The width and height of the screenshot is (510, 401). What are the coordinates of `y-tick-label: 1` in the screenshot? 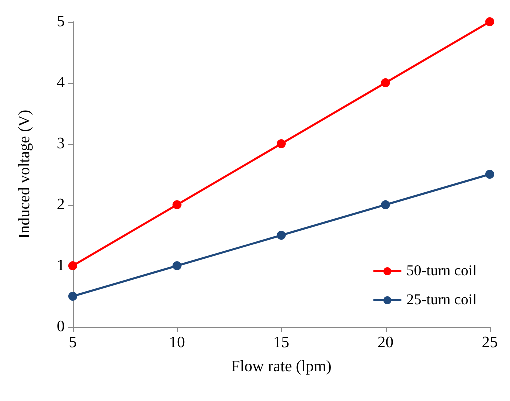 It's located at (61, 266).